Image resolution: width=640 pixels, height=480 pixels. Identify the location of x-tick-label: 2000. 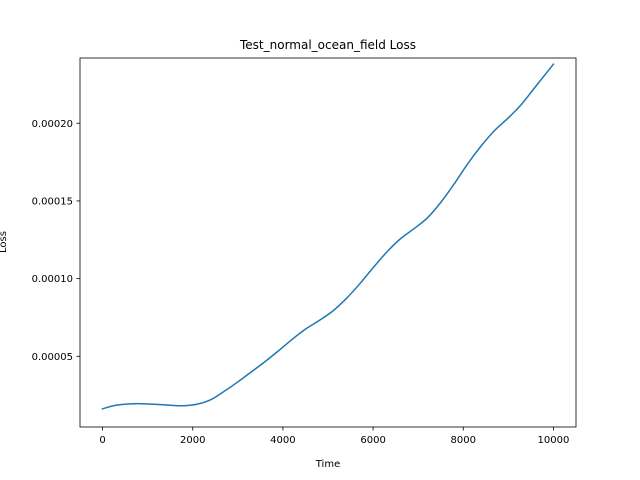
(192, 440).